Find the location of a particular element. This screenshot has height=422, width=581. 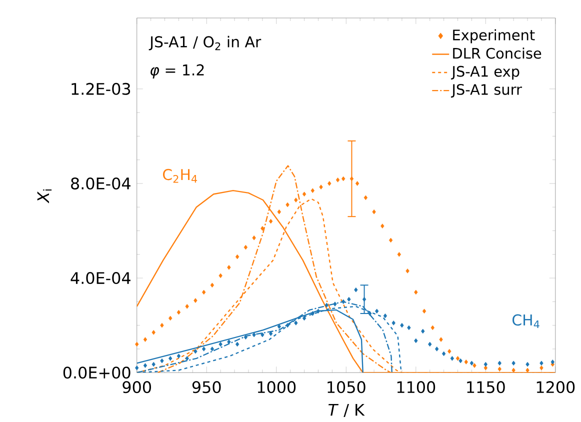

legend-label: DLR Concise is located at coordinates (497, 53).